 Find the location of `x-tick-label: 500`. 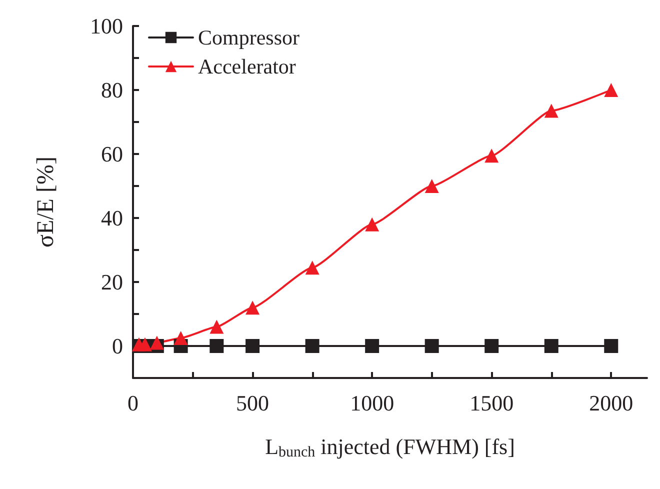

x-tick-label: 500 is located at coordinates (253, 403).